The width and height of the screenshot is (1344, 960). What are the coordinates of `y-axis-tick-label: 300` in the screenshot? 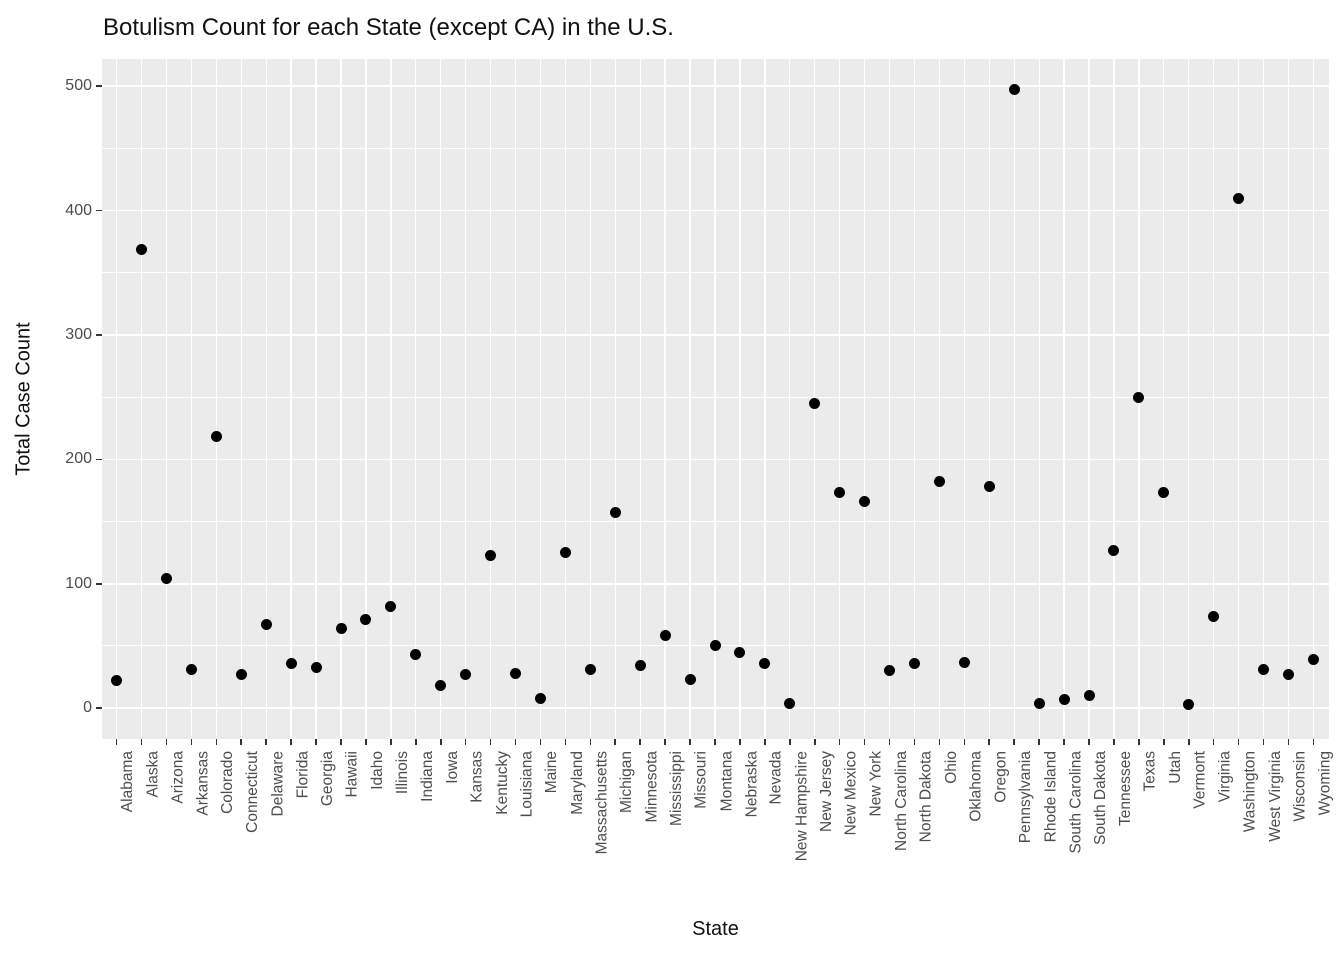 It's located at (78, 334).